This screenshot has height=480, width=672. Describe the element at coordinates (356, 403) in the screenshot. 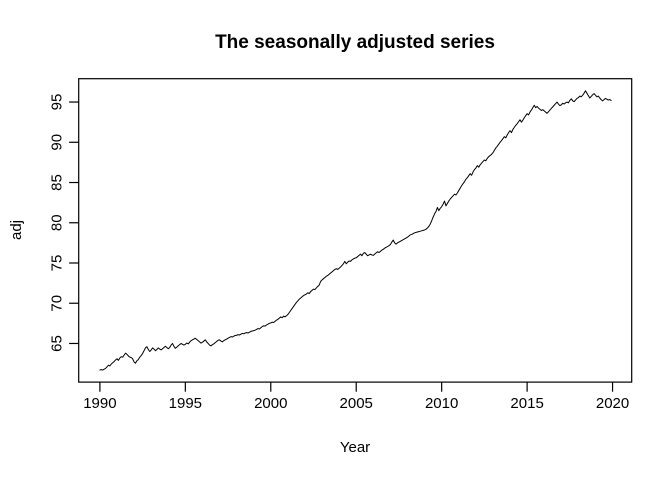

I see `x-tick-label: 2005` at that location.